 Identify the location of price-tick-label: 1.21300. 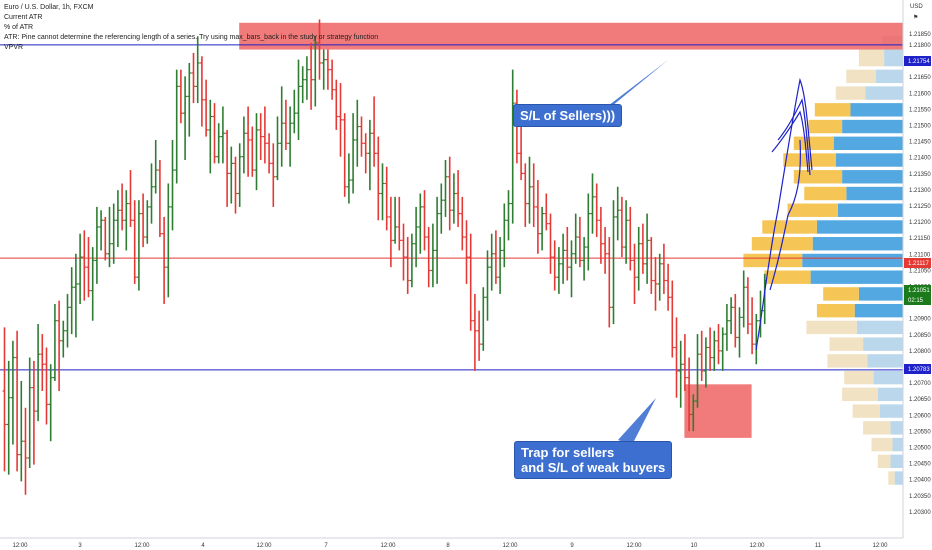
(920, 191).